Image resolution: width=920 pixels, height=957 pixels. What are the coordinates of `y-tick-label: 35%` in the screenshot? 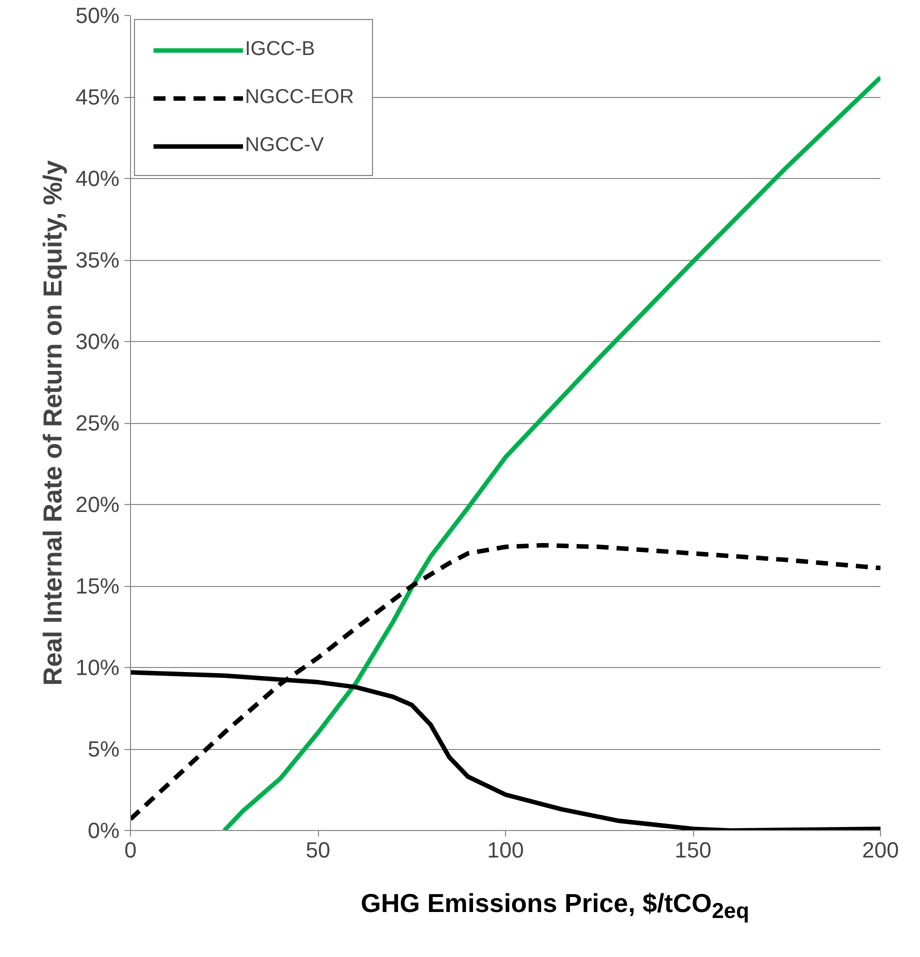 It's located at (97, 260).